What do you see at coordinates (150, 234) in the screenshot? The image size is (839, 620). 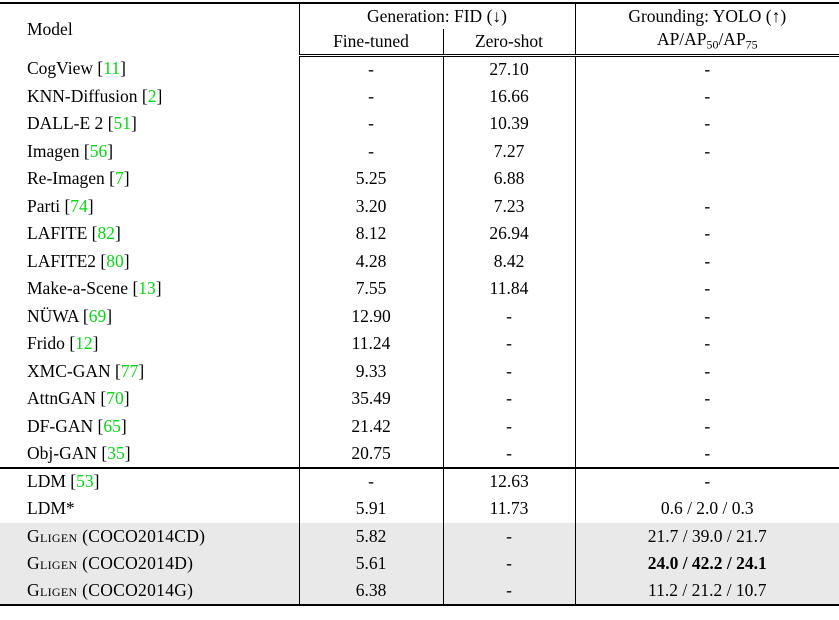 I see `model-cell: LAFITE [82]` at bounding box center [150, 234].